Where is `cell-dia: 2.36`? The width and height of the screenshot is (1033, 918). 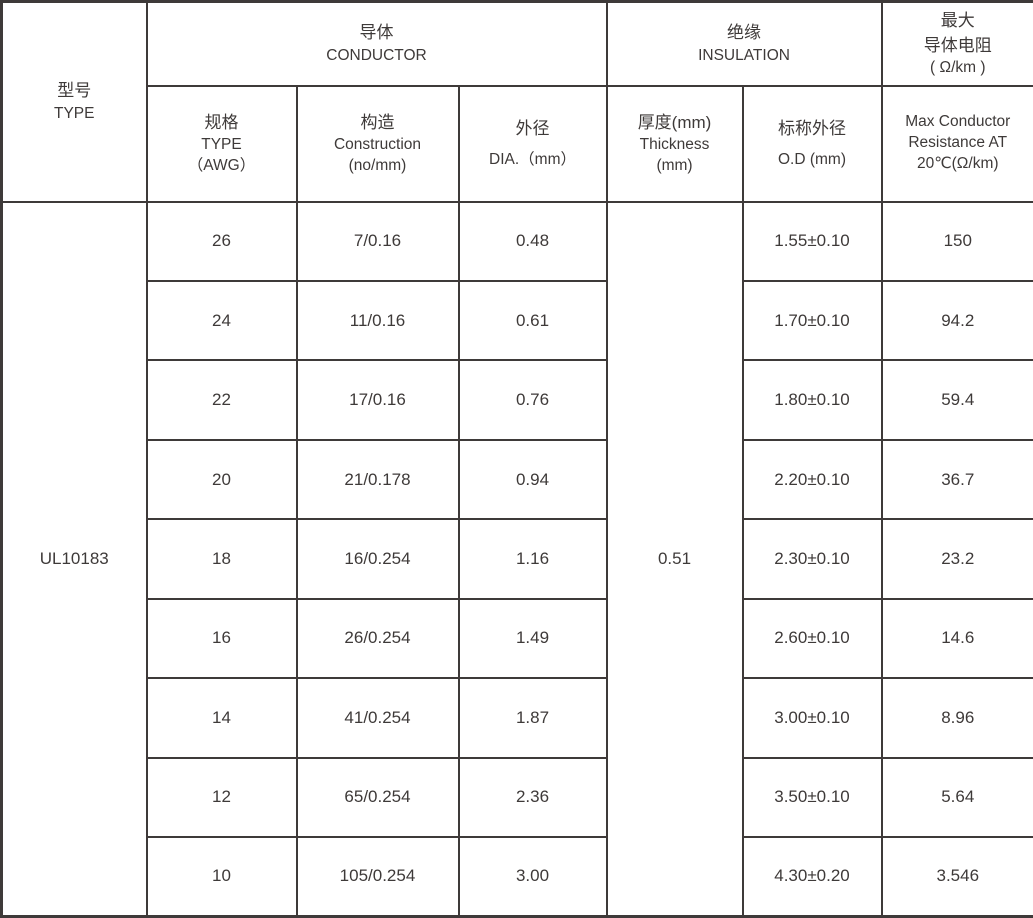 cell-dia: 2.36 is located at coordinates (532, 797).